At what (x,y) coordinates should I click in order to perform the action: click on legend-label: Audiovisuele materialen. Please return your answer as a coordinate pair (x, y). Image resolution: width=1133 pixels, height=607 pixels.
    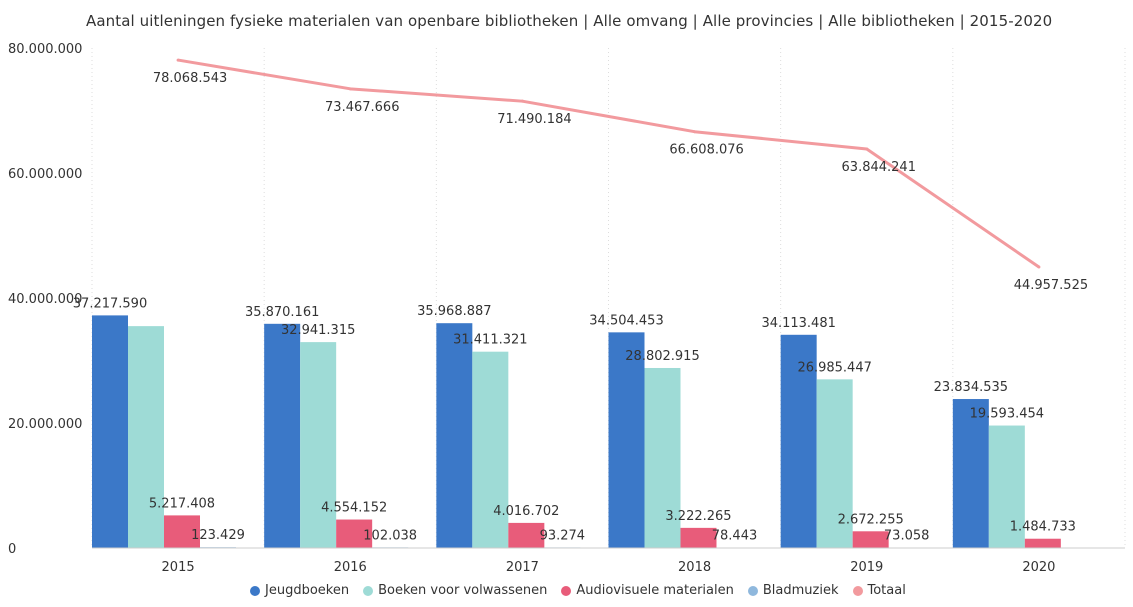
    Looking at the image, I should click on (655, 590).